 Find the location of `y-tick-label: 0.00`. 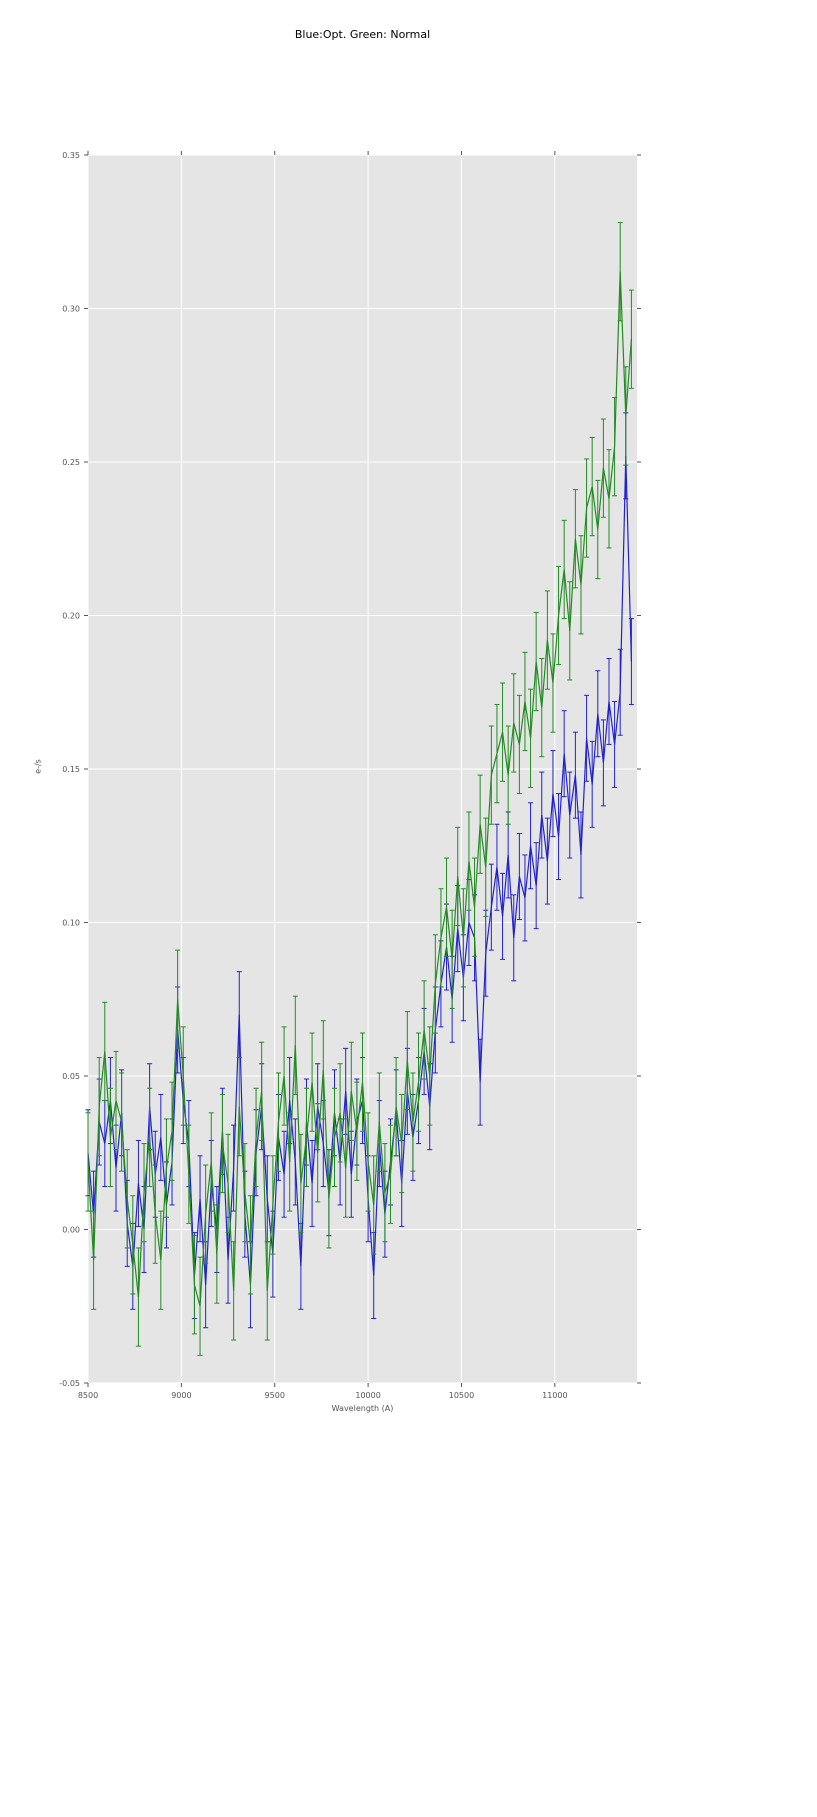

y-tick-label: 0.00 is located at coordinates (71, 1230).